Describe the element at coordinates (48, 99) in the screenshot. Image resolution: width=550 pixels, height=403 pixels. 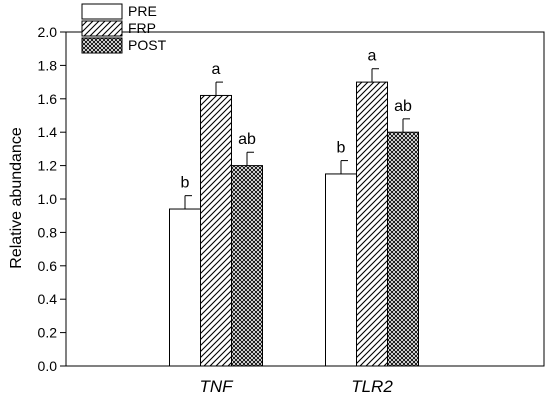
I see `y-tick-label: 1.6` at that location.